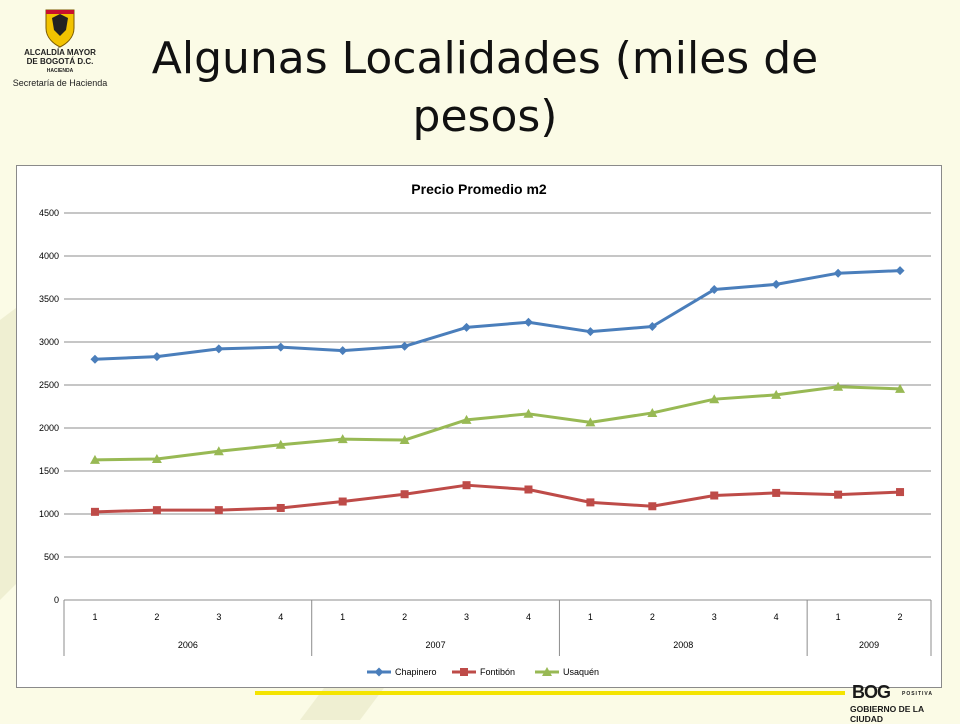 This screenshot has height=724, width=960. Describe the element at coordinates (49, 342) in the screenshot. I see `y-tick-label: 3000` at that location.